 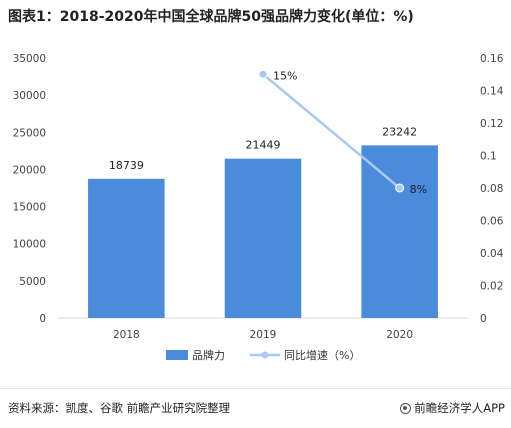 I want to click on right-axis-tick-label: 0.04, so click(x=492, y=254).